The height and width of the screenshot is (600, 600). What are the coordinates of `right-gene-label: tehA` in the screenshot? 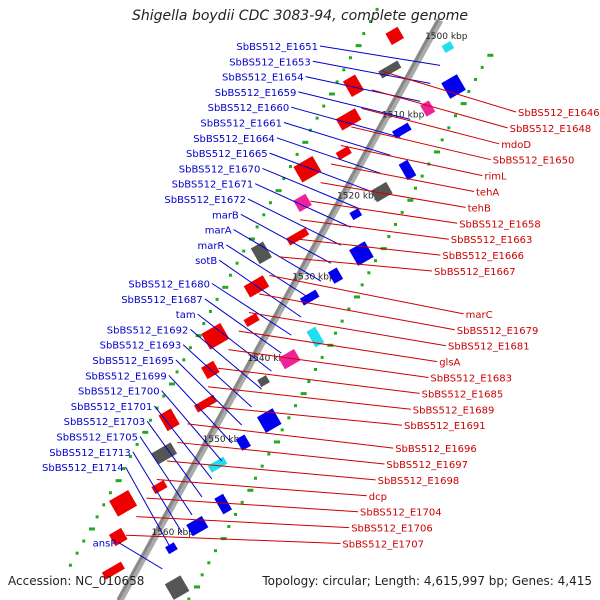 It's located at (487, 193).